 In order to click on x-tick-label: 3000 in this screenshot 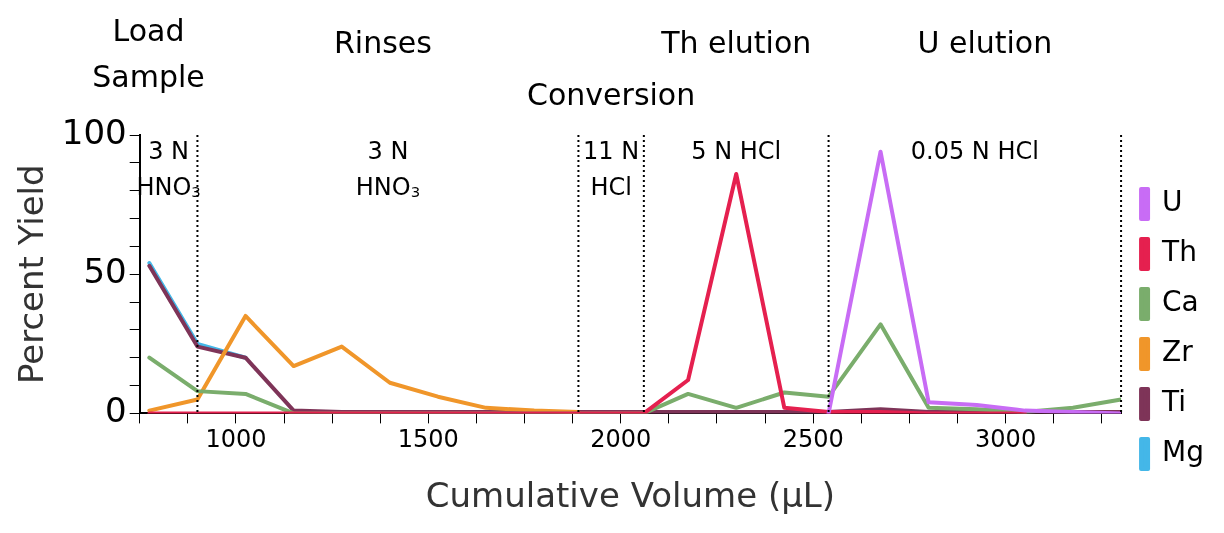, I will do `click(1006, 439)`.